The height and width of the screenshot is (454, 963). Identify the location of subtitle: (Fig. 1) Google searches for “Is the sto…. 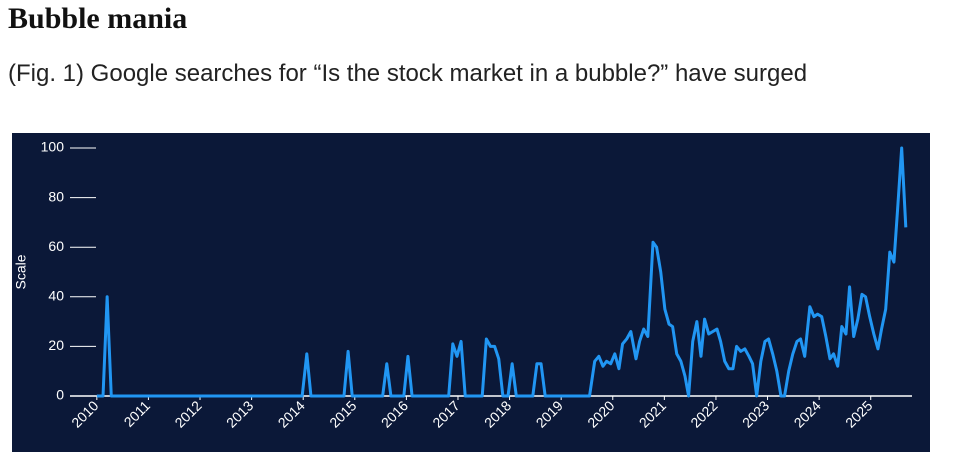
(408, 73).